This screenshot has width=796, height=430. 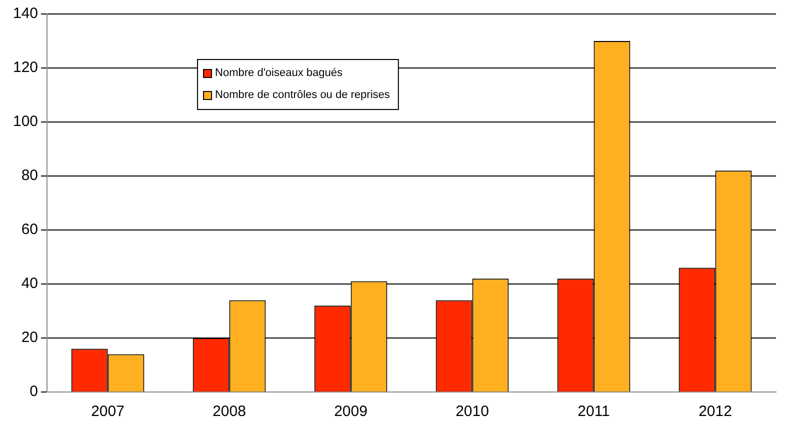 What do you see at coordinates (715, 411) in the screenshot?
I see `x-tick-label: 2012` at bounding box center [715, 411].